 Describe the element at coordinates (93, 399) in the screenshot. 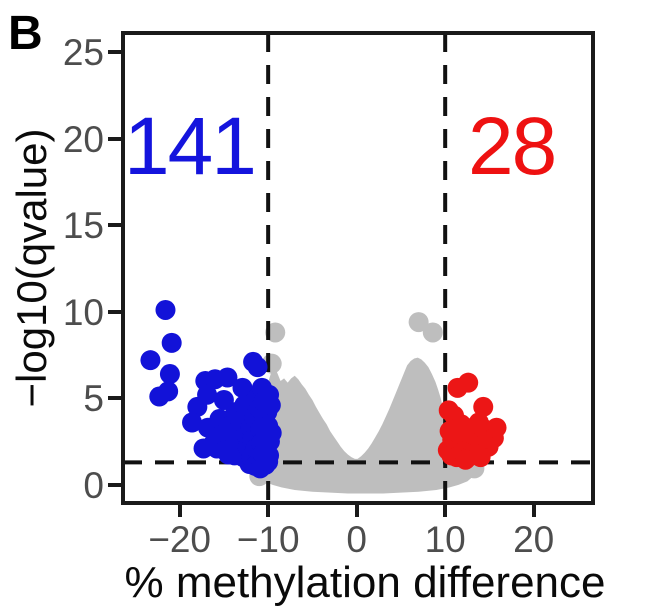

I see `y-tick-label: 5` at that location.